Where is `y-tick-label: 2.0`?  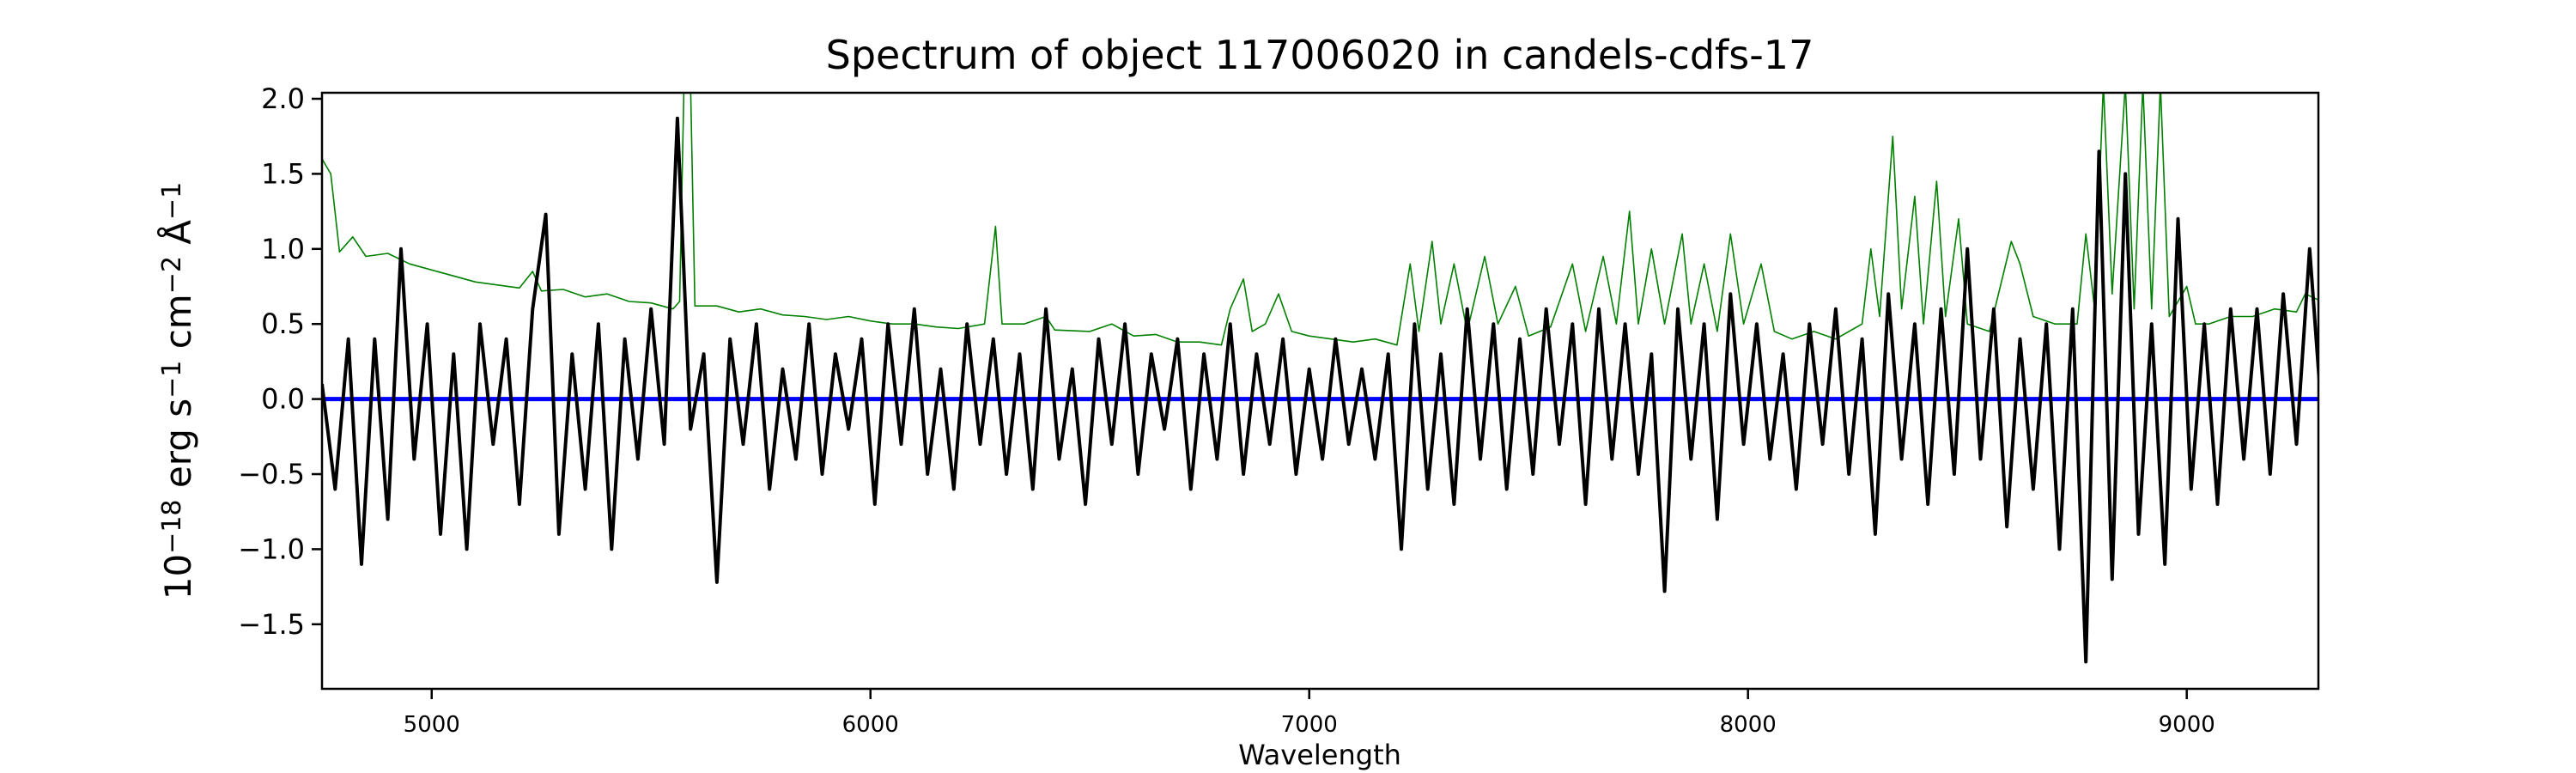
y-tick-label: 2.0 is located at coordinates (283, 98).